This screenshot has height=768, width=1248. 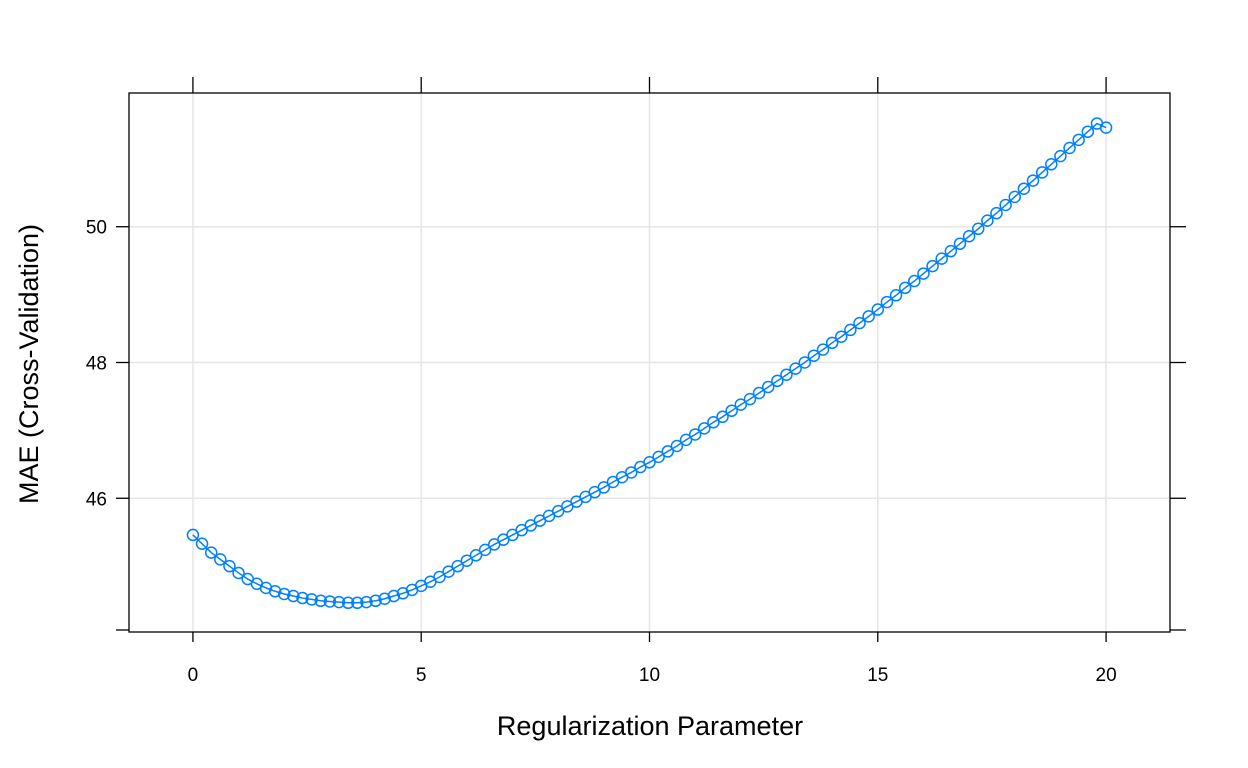 What do you see at coordinates (1106, 675) in the screenshot?
I see `x-tick-label: 20` at bounding box center [1106, 675].